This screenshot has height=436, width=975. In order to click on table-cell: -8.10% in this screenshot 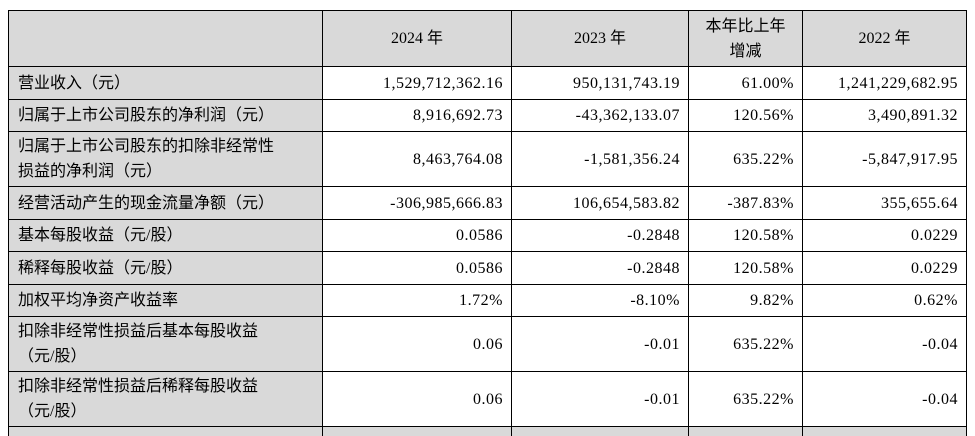, I will do `click(600, 300)`.